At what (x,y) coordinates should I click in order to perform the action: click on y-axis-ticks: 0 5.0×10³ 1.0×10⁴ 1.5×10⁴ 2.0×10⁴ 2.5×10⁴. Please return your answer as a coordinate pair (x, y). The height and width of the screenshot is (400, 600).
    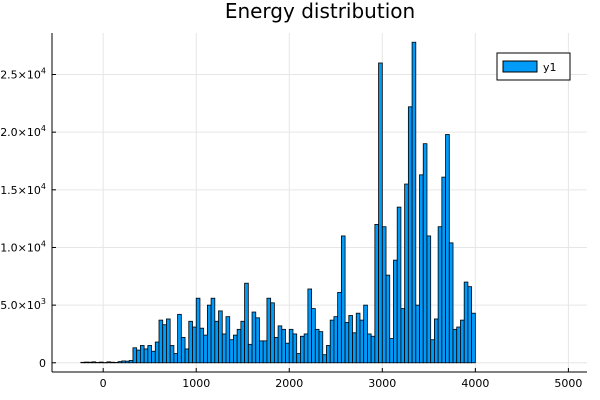
    Looking at the image, I should click on (28, 218).